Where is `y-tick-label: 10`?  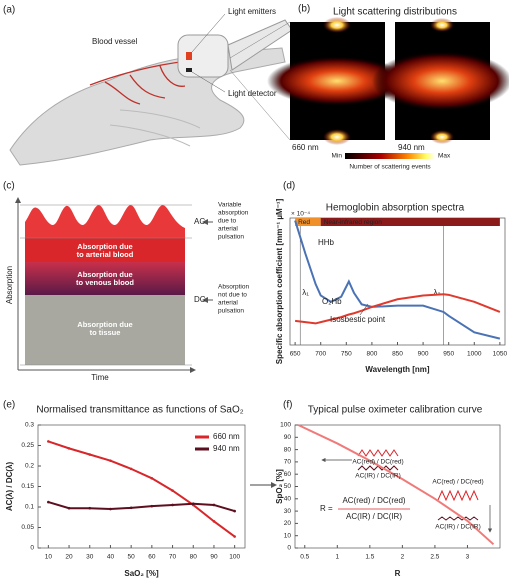 y-tick-label: 10 is located at coordinates (288, 535).